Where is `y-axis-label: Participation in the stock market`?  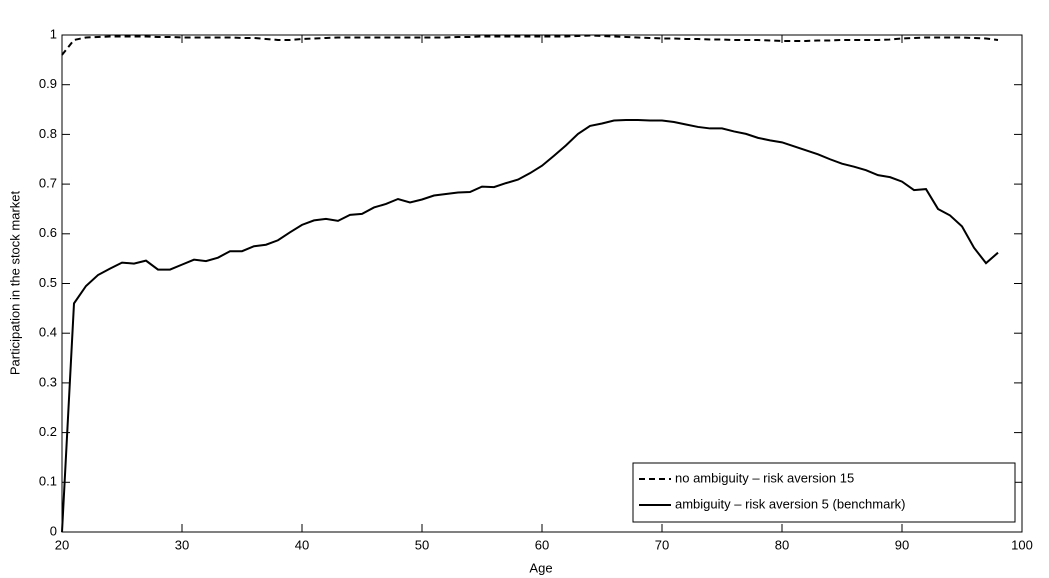
y-axis-label: Participation in the stock market is located at coordinates (14, 282).